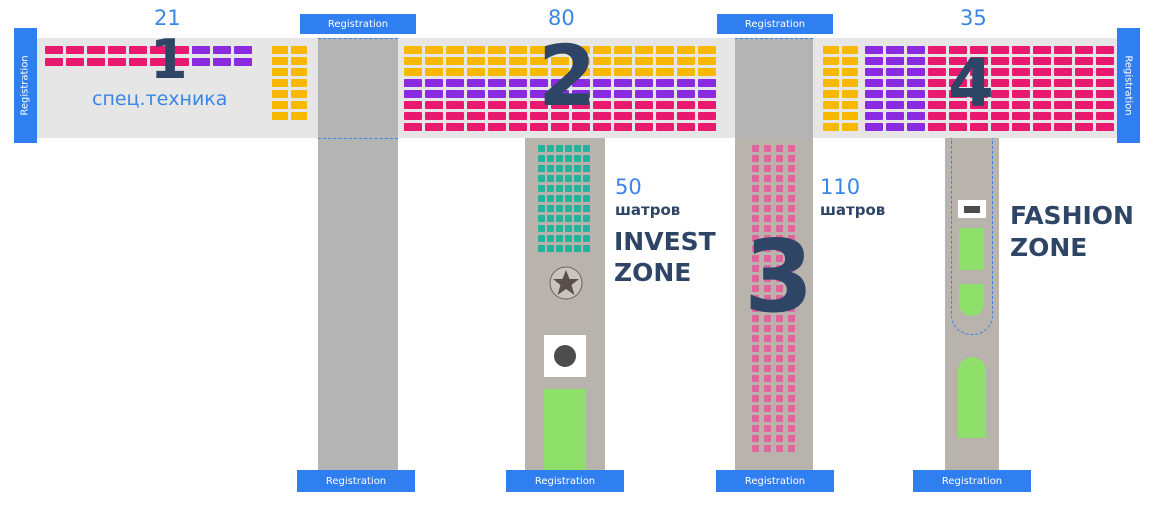  What do you see at coordinates (25, 85) in the screenshot?
I see `registration-left: Registration` at bounding box center [25, 85].